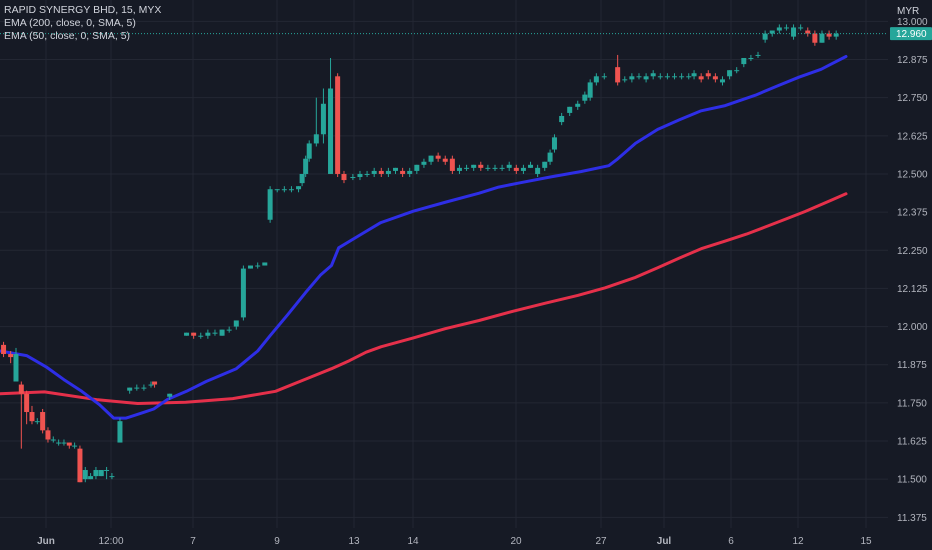 This screenshot has height=550, width=932. I want to click on last-price-tag-box, so click(911, 34).